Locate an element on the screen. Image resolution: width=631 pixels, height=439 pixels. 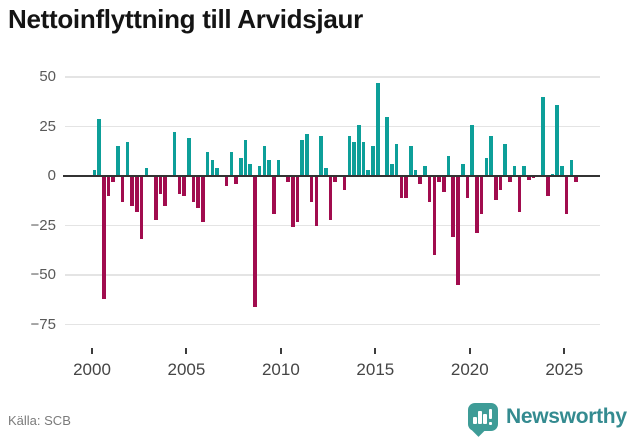
chart-title: Nettoinflyttning till Arvidsjaur is located at coordinates (185, 19).